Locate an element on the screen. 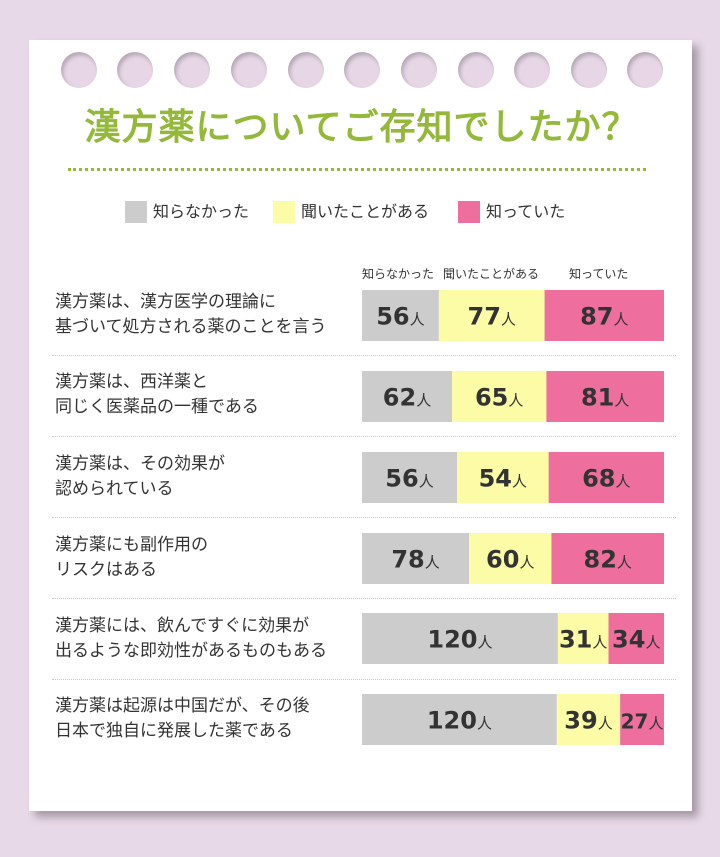  column-header-not-known: 知らなかった is located at coordinates (398, 274).